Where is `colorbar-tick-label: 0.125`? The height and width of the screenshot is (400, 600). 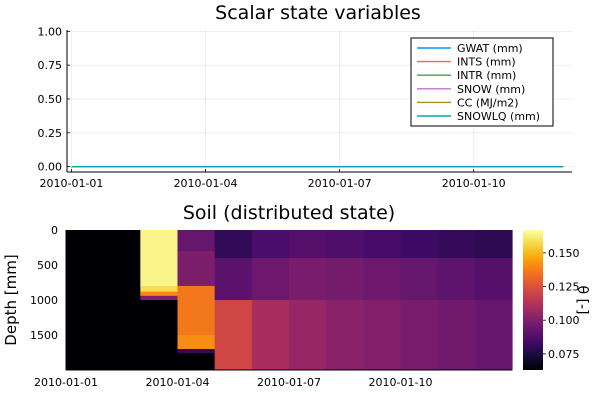
colorbar-tick-label: 0.125 is located at coordinates (564, 287).